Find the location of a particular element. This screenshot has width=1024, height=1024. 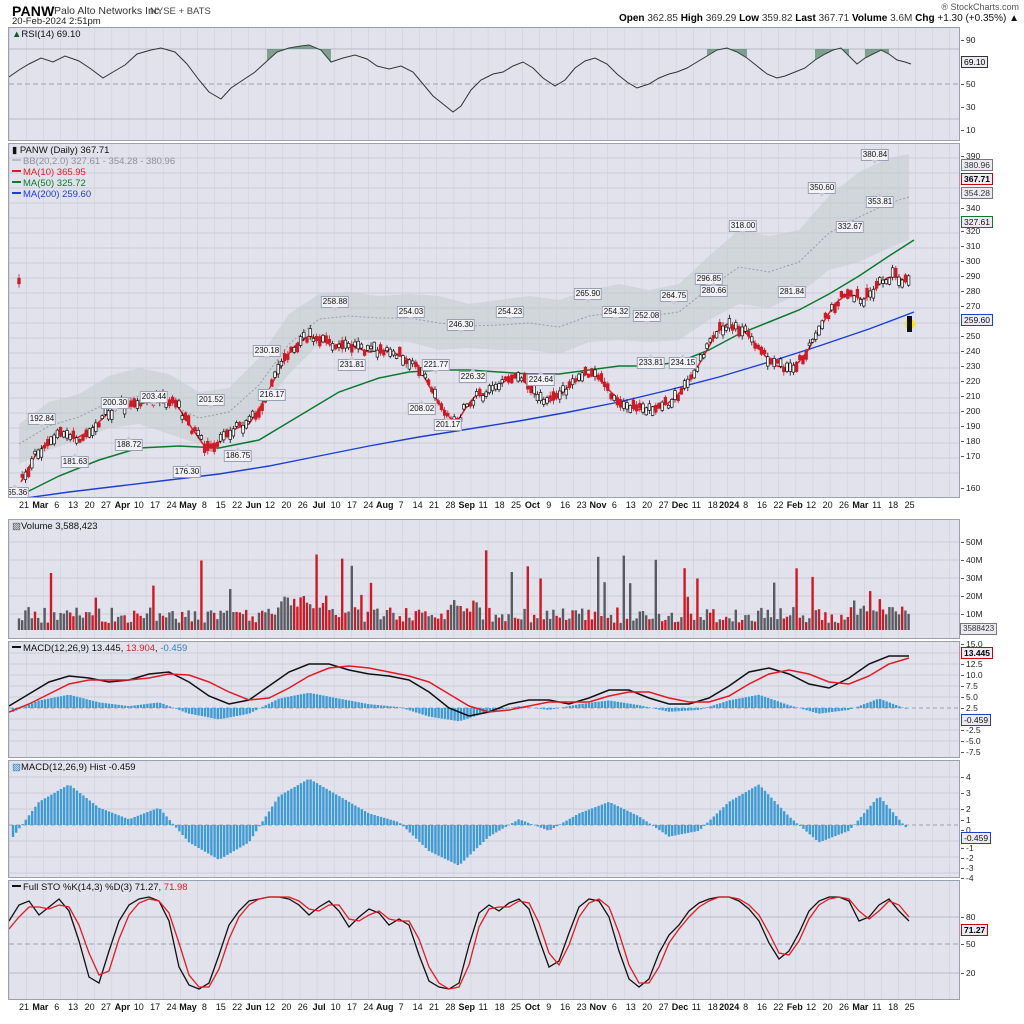

macd-hist-tick: 1 is located at coordinates (966, 820).